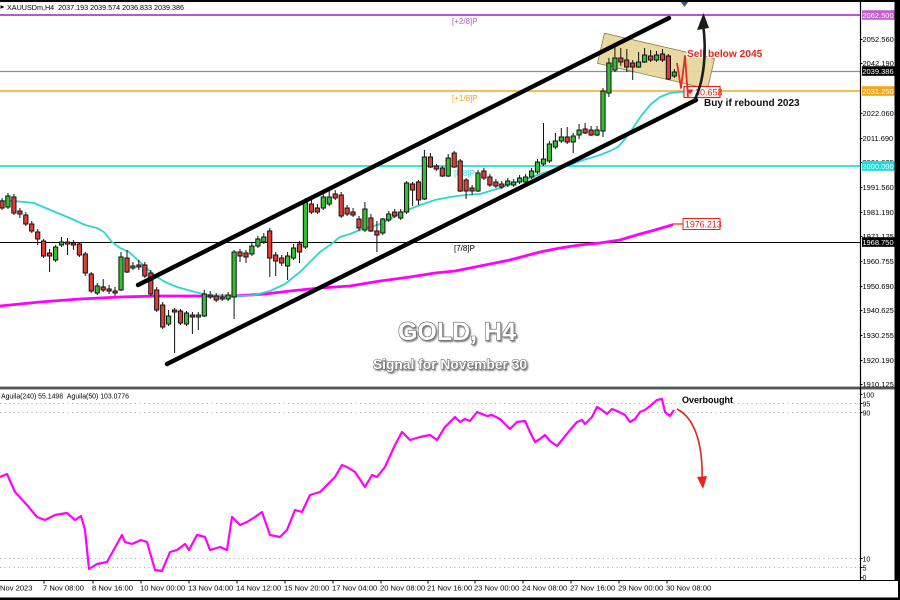 The width and height of the screenshot is (900, 600). Describe the element at coordinates (63, 588) in the screenshot. I see `svg-text: 7 Nov 08:00` at that location.